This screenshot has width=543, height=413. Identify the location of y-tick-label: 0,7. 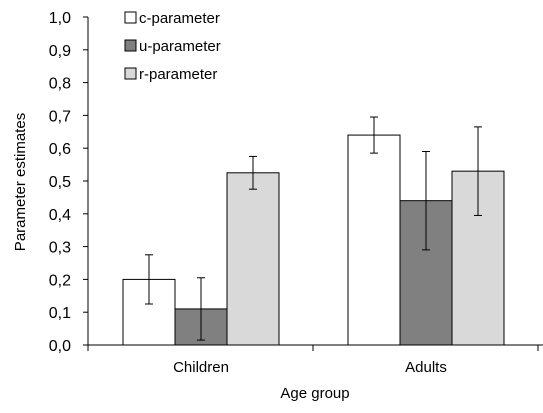
(60, 116).